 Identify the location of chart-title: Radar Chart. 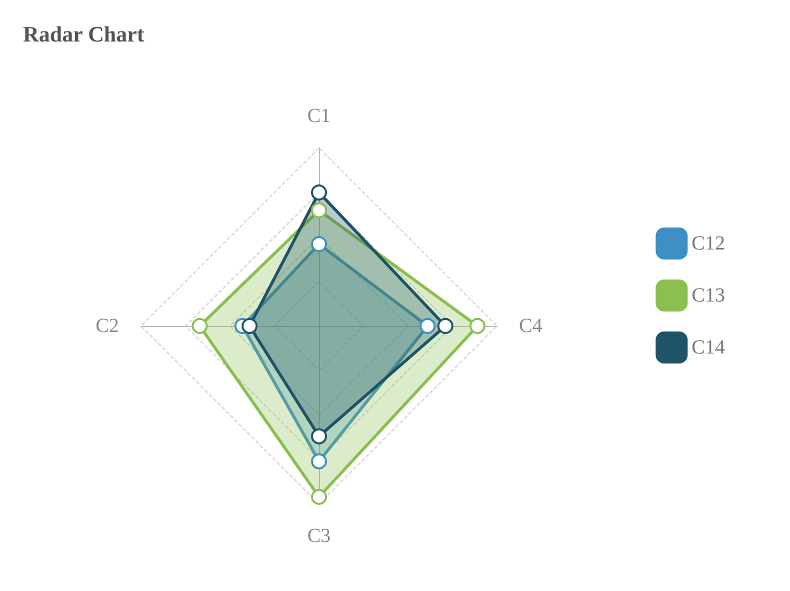
(84, 34).